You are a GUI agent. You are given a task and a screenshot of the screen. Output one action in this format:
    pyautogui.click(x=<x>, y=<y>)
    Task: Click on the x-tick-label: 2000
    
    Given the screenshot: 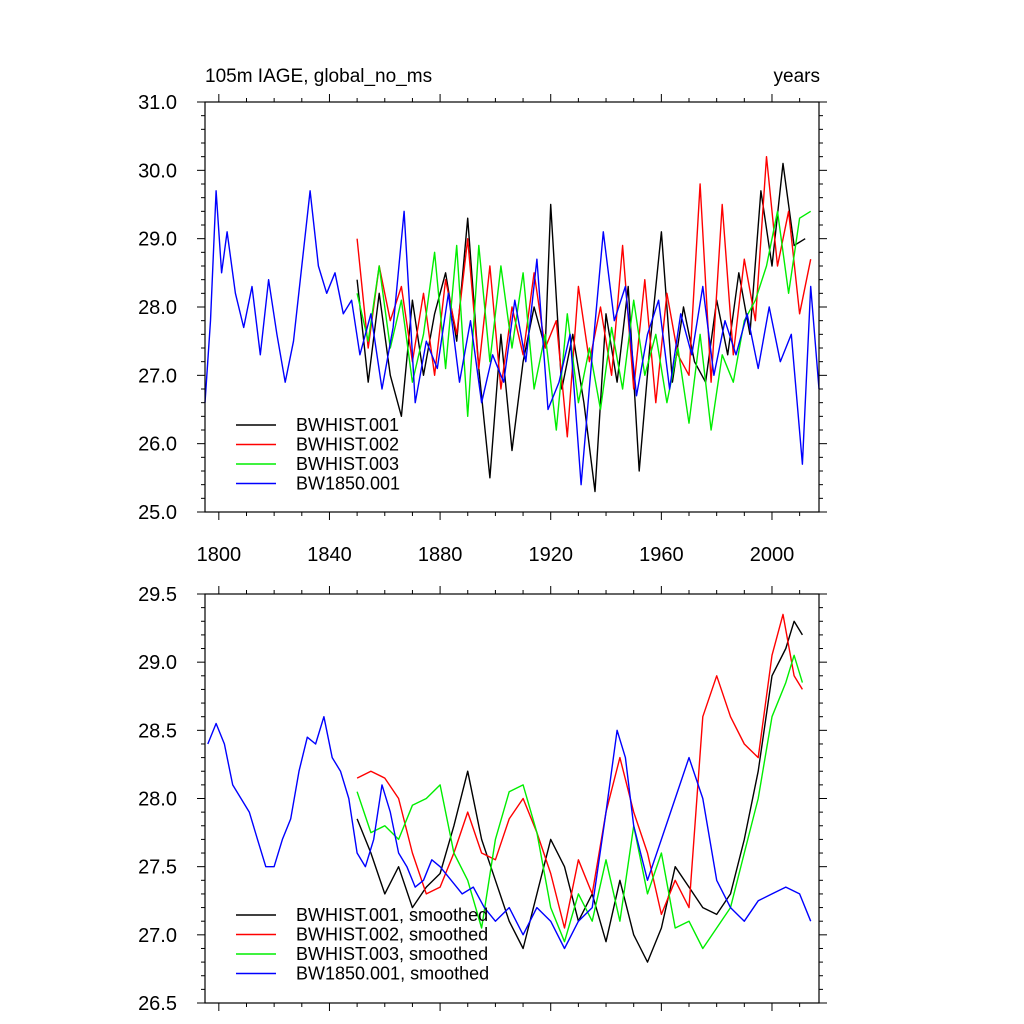 What is the action you would take?
    pyautogui.click(x=772, y=555)
    